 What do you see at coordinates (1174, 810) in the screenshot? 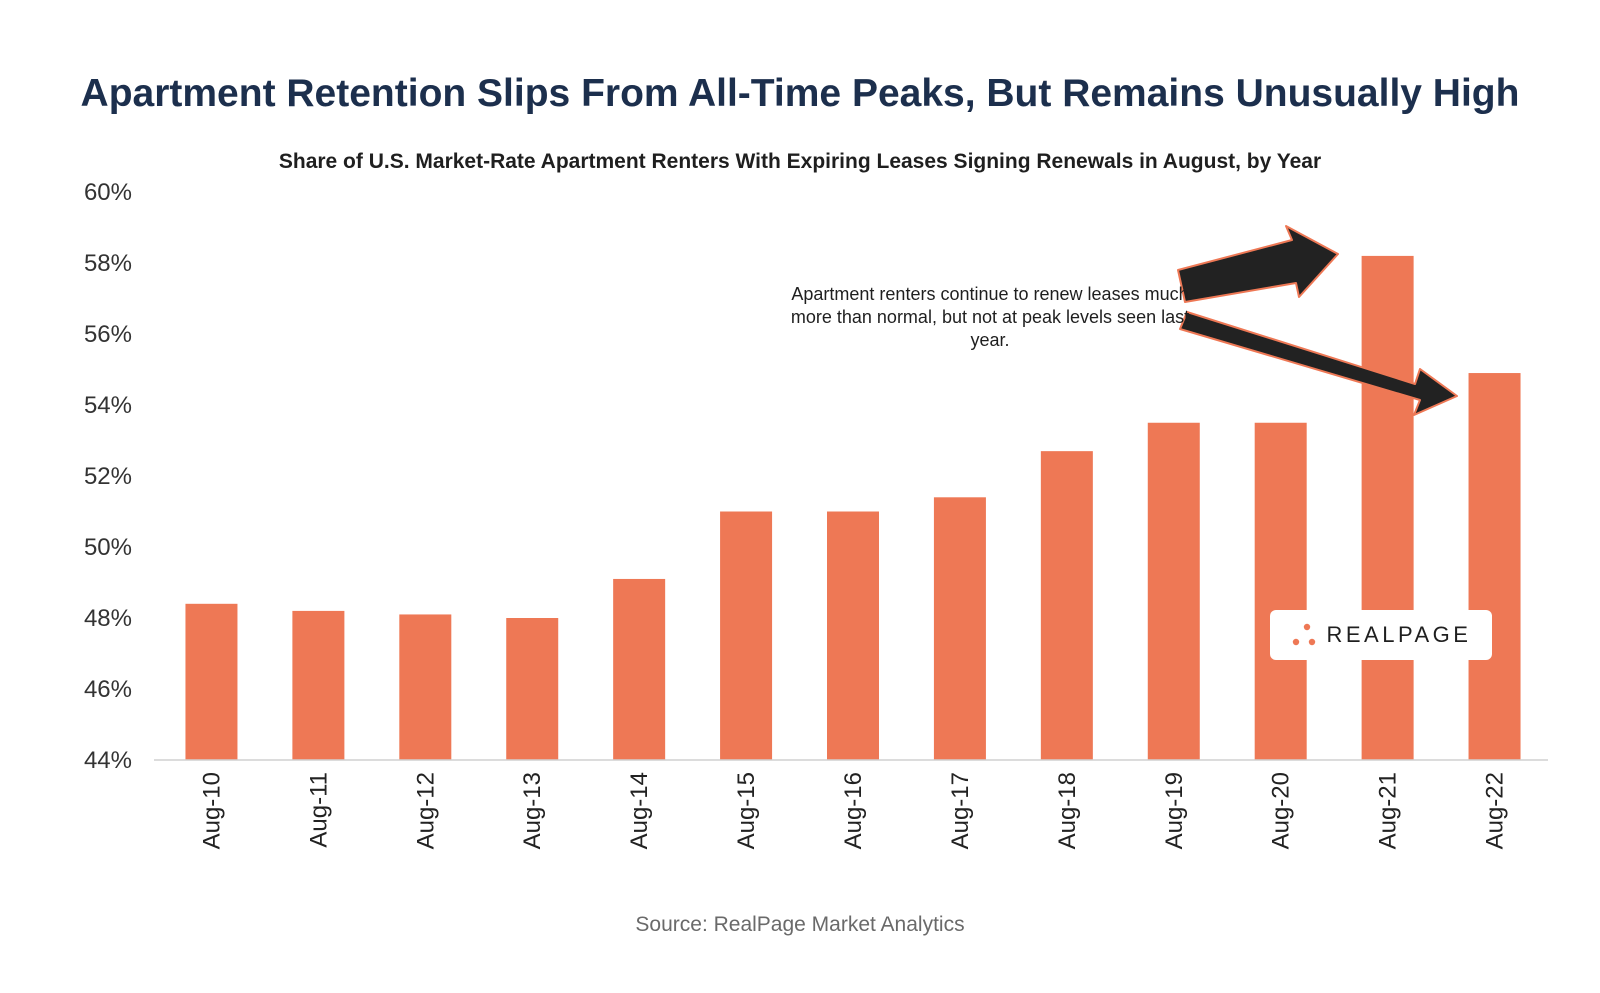
I see `x-tick-label: Aug-19` at bounding box center [1174, 810].